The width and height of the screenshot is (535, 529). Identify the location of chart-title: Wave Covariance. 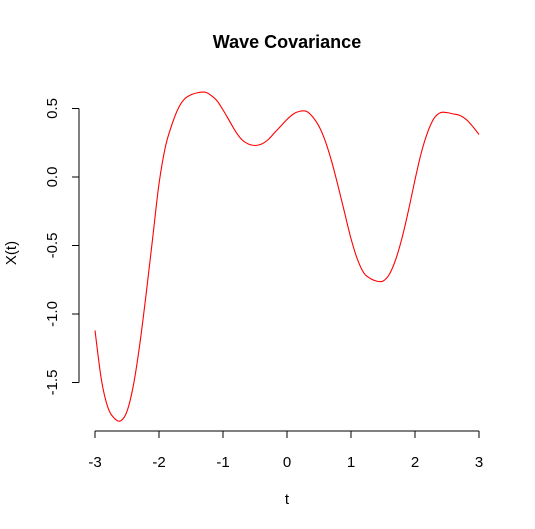
(287, 42).